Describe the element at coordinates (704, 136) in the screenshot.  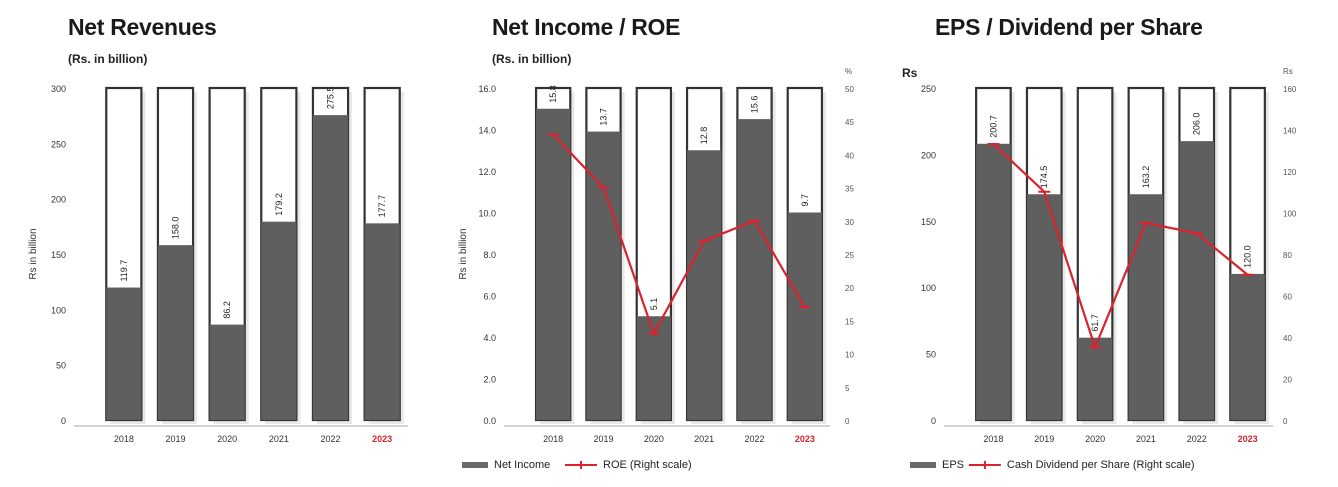
I see `data-label: 12.8` at that location.